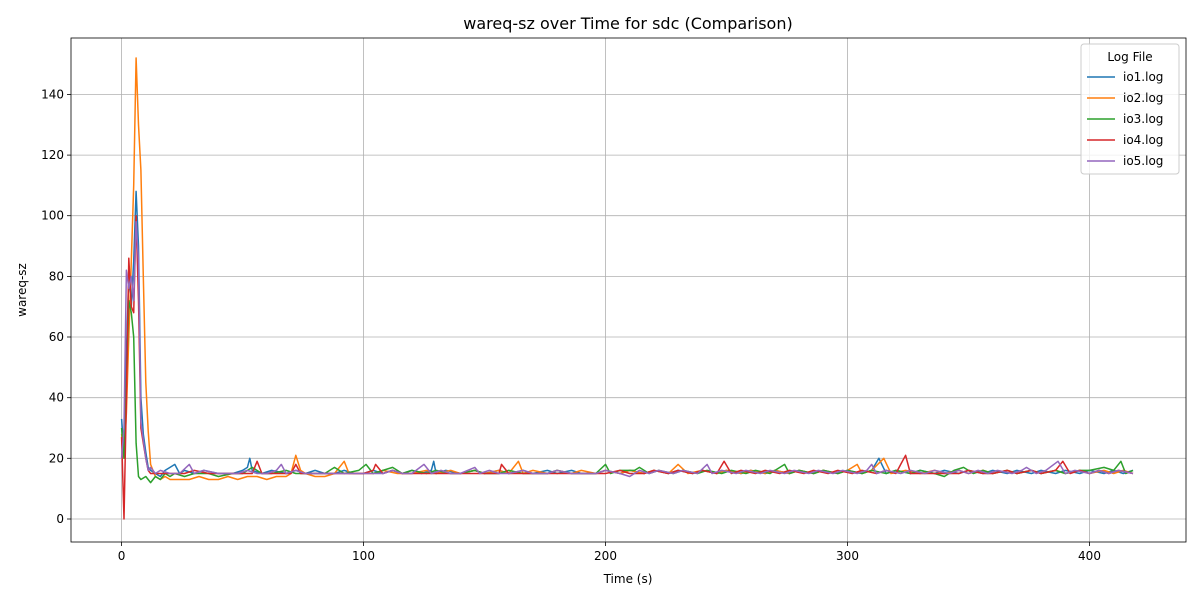 The height and width of the screenshot is (600, 1200). Describe the element at coordinates (1089, 556) in the screenshot. I see `x-tick-label: 400` at that location.